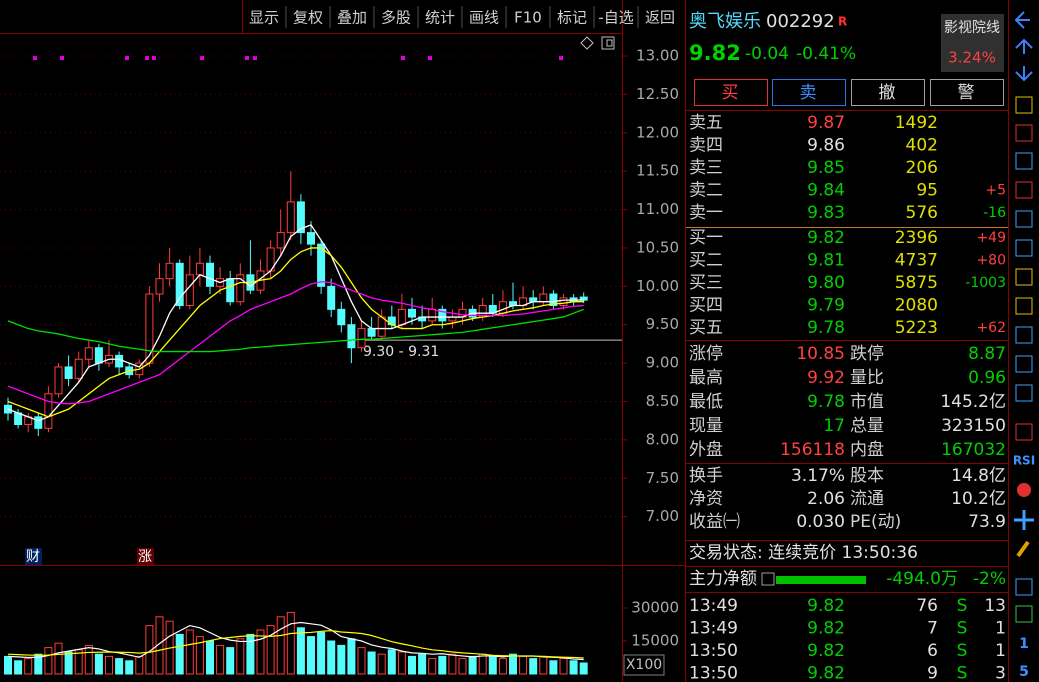 This screenshot has height=682, width=1039. I want to click on annotation: 9.30 - 9.31, so click(401, 352).